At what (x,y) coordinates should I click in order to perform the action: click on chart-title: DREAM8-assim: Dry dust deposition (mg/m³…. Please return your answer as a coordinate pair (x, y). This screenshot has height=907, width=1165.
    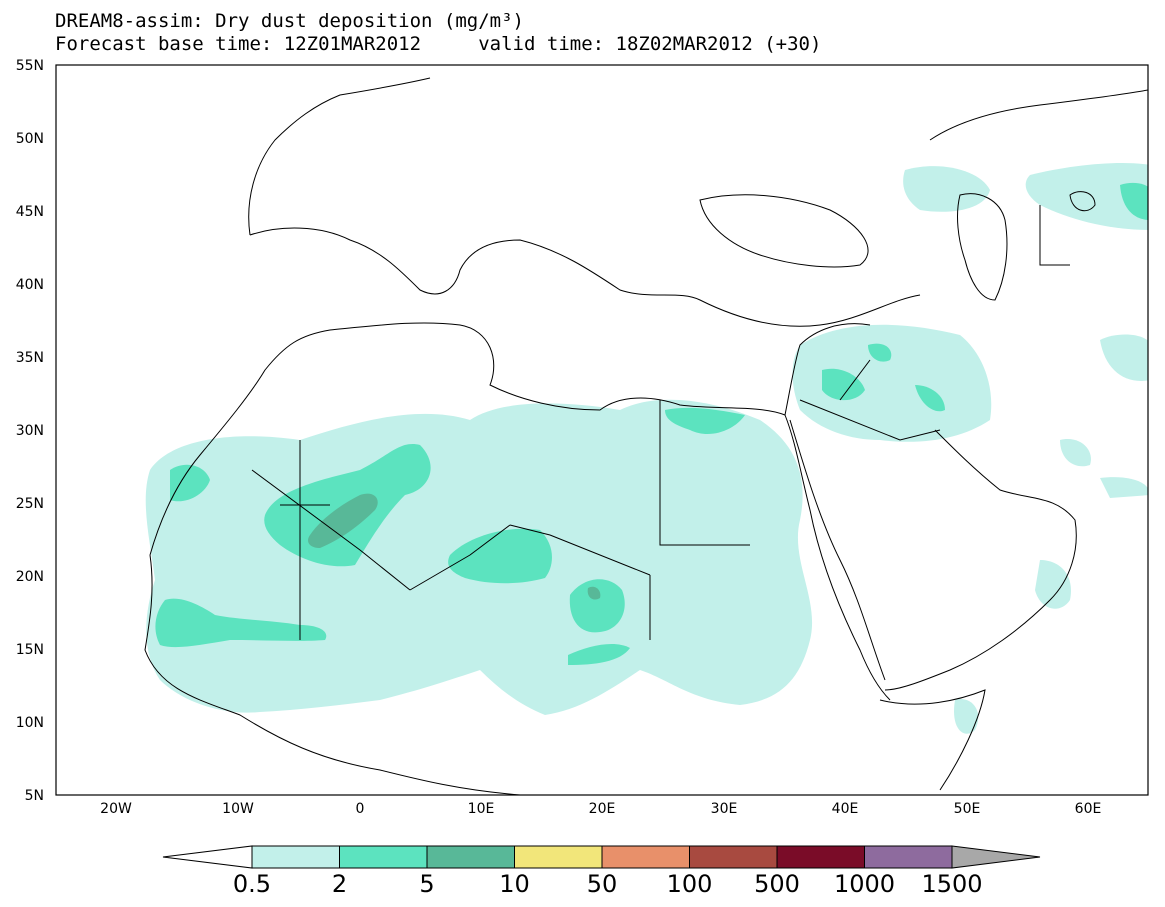
    Looking at the image, I should click on (289, 21).